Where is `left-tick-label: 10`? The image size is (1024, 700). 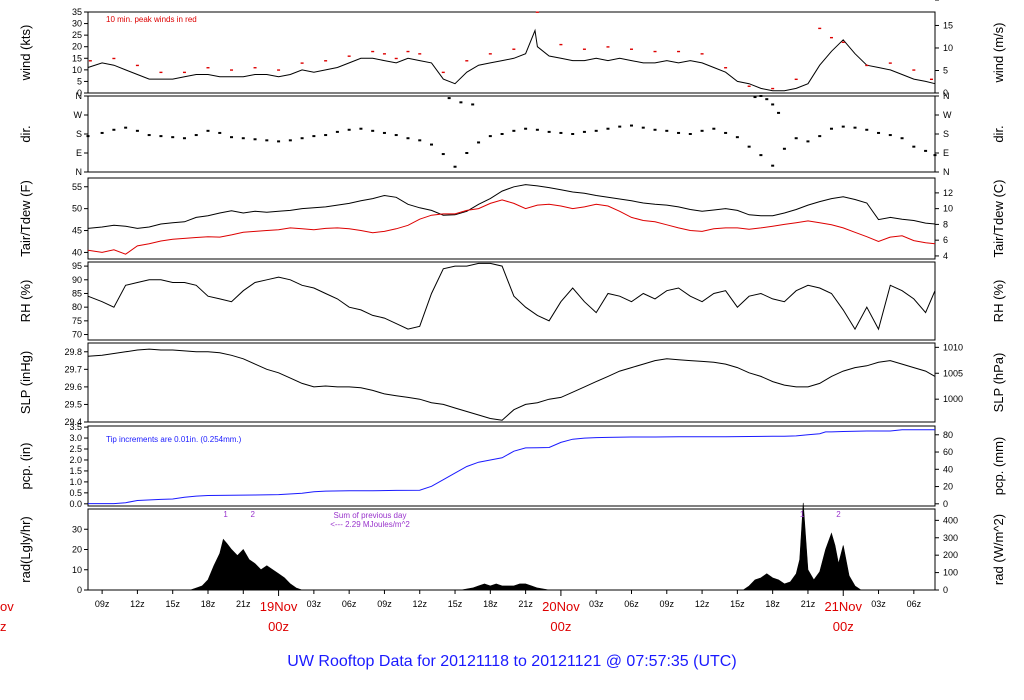 left-tick-label: 10 is located at coordinates (77, 70).